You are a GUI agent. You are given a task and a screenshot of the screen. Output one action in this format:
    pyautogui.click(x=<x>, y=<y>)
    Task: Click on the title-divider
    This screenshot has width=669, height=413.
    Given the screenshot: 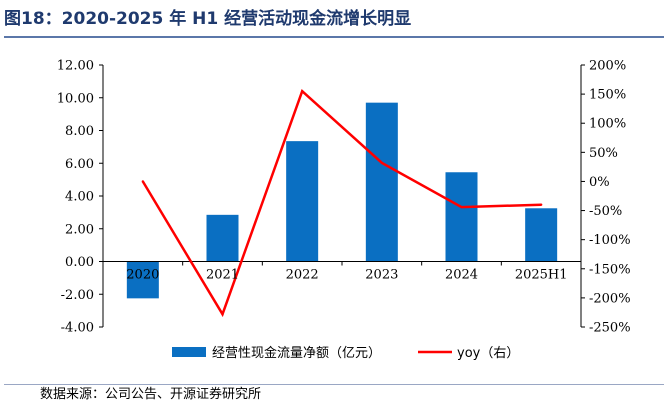 What is the action you would take?
    pyautogui.click(x=334, y=37)
    